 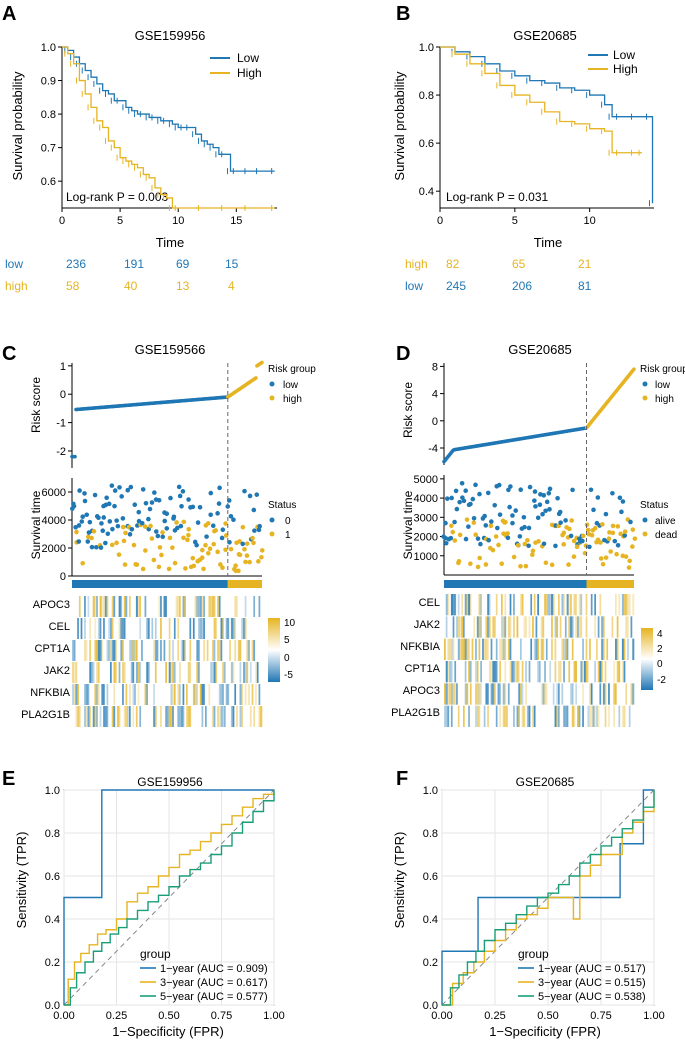 What do you see at coordinates (421, 691) in the screenshot?
I see `d-gene-4: APOC3` at bounding box center [421, 691].